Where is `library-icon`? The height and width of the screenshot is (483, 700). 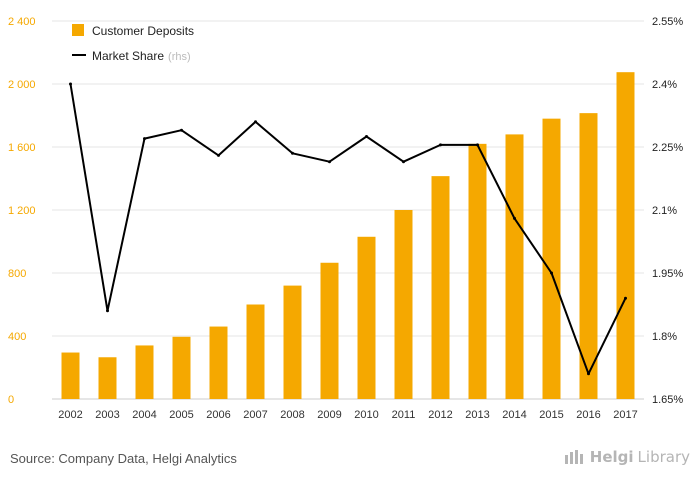
library-icon is located at coordinates (573, 457).